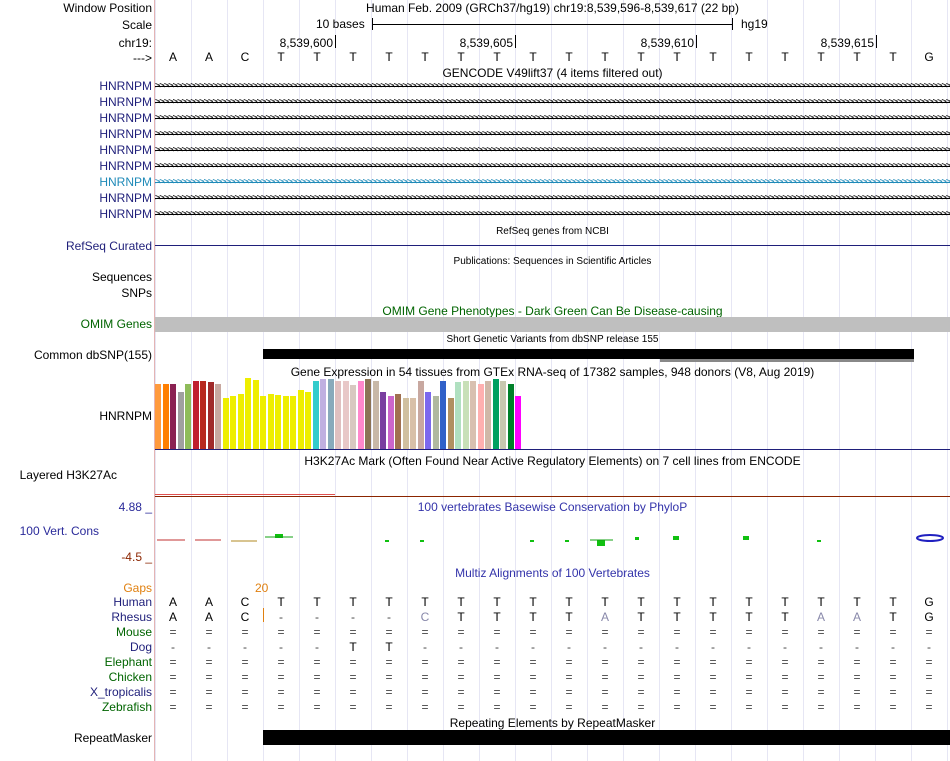 The image size is (950, 761). I want to click on repeatmasker-title: Repeating Elements by RepeatMasker, so click(552, 723).